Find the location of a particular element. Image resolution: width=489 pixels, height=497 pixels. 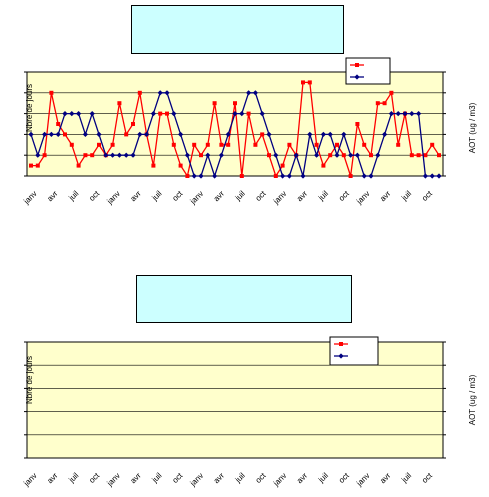

x-tick-label: avr is located at coordinates (136, 196).